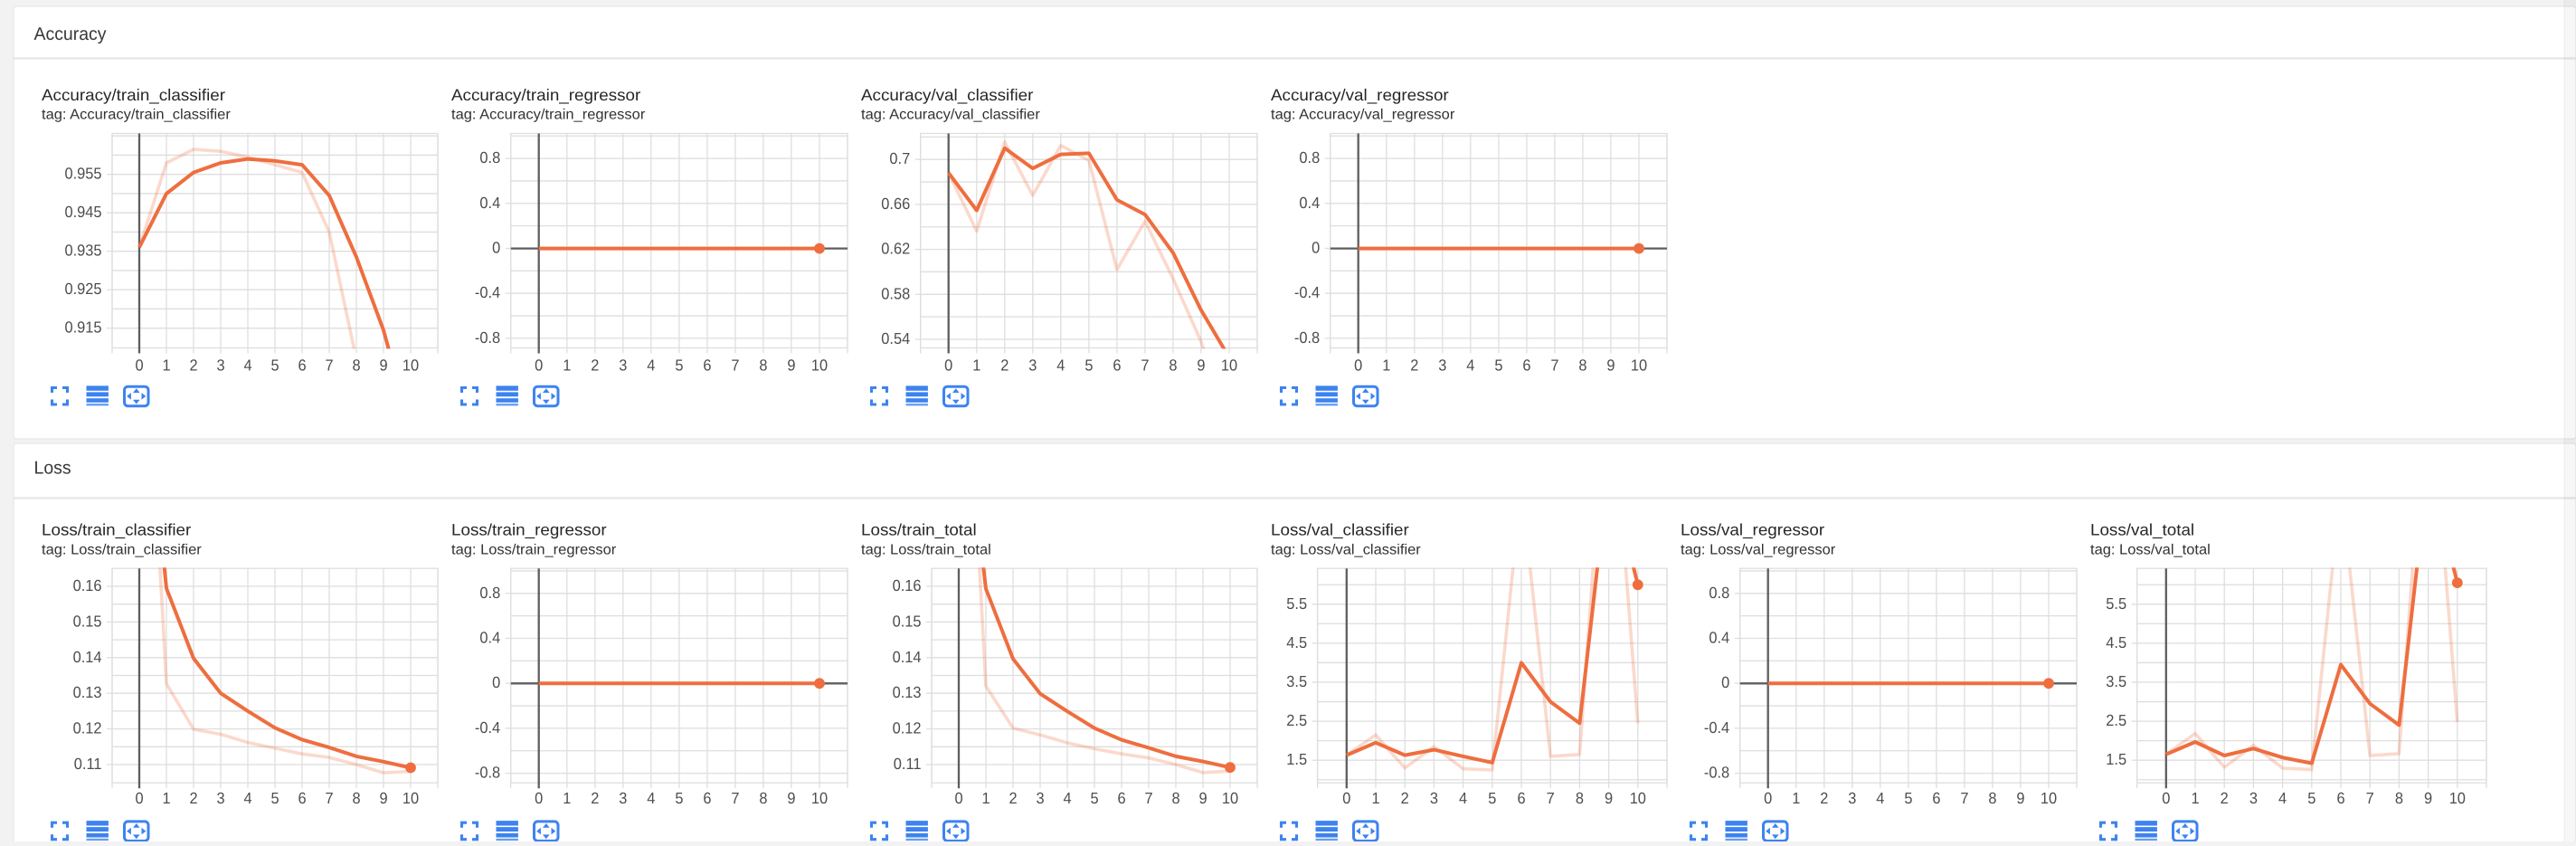 This screenshot has height=846, width=2576. I want to click on svg-text: 0.8, so click(489, 593).